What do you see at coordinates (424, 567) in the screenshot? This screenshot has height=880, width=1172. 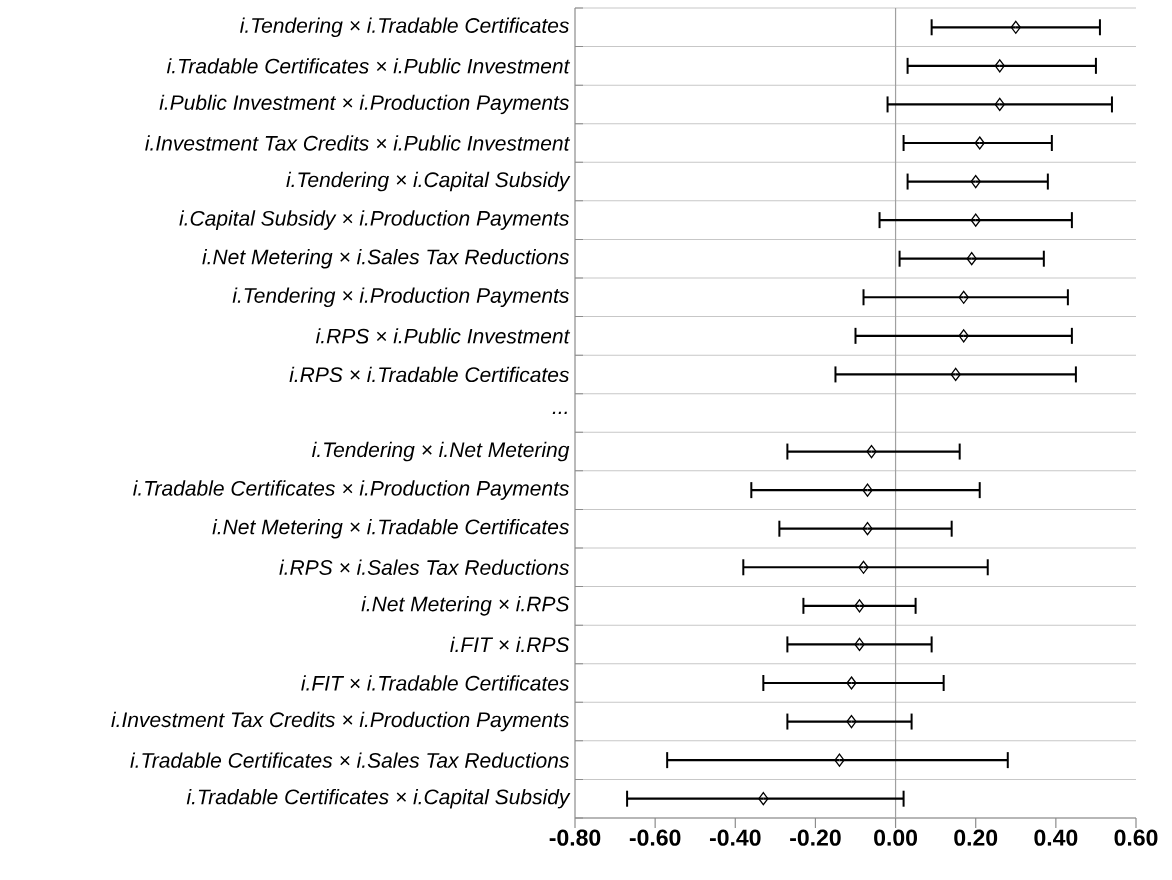 I see `y-tick-label: i.RPS × i.Sales Tax Reductions` at bounding box center [424, 567].